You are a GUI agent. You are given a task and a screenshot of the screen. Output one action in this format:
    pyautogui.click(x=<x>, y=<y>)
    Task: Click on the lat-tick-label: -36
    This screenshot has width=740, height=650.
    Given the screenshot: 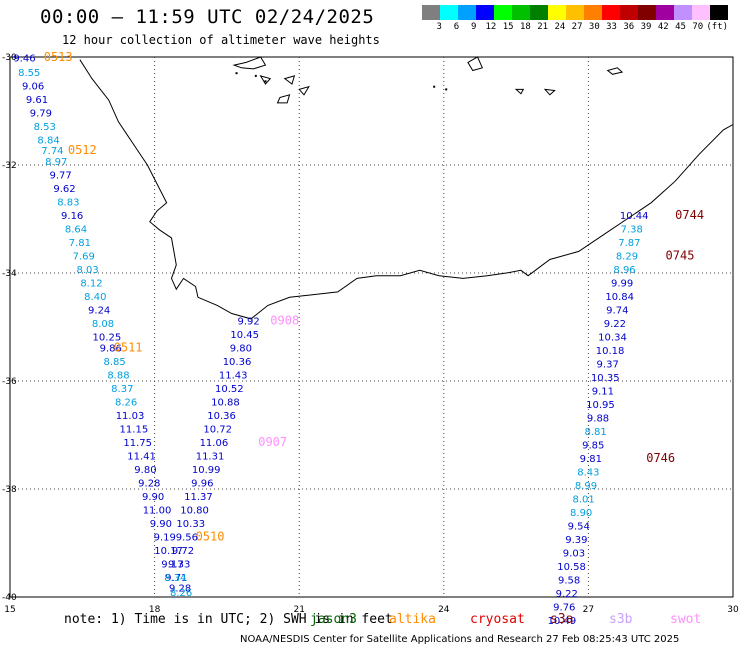 What is the action you would take?
    pyautogui.click(x=9, y=382)
    